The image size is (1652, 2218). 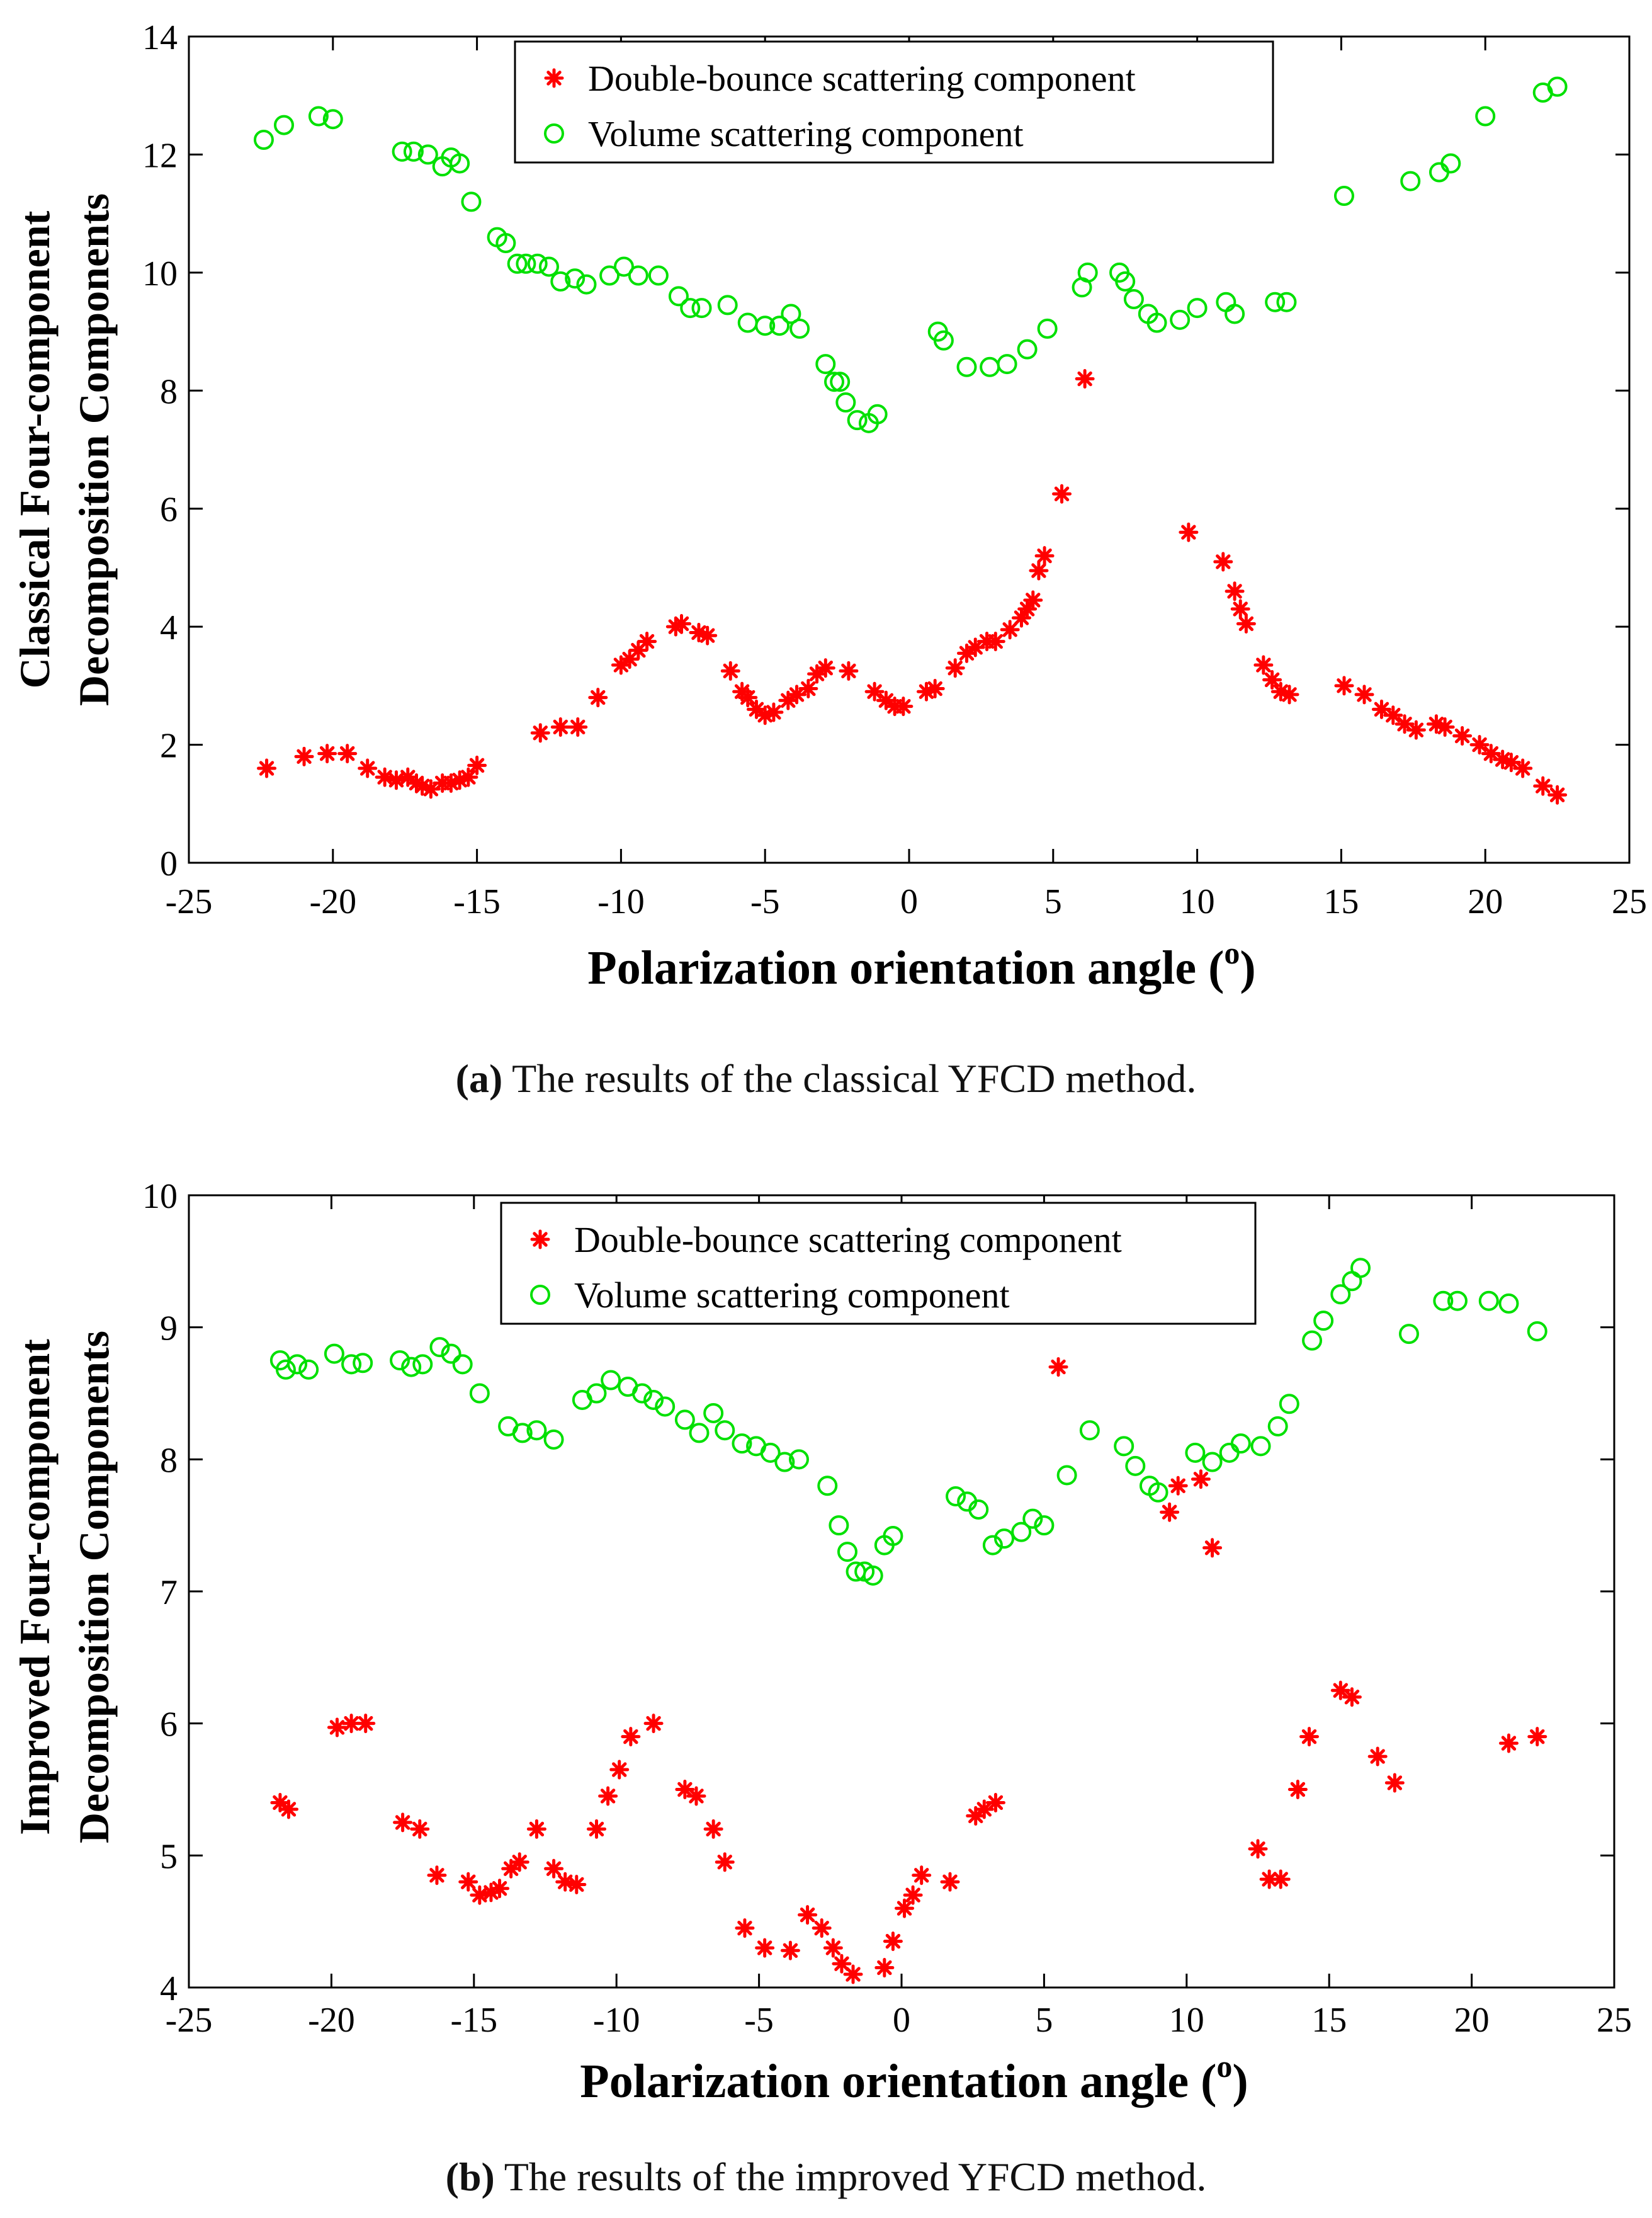 What do you see at coordinates (908, 1422) in the screenshot?
I see `series-volume` at bounding box center [908, 1422].